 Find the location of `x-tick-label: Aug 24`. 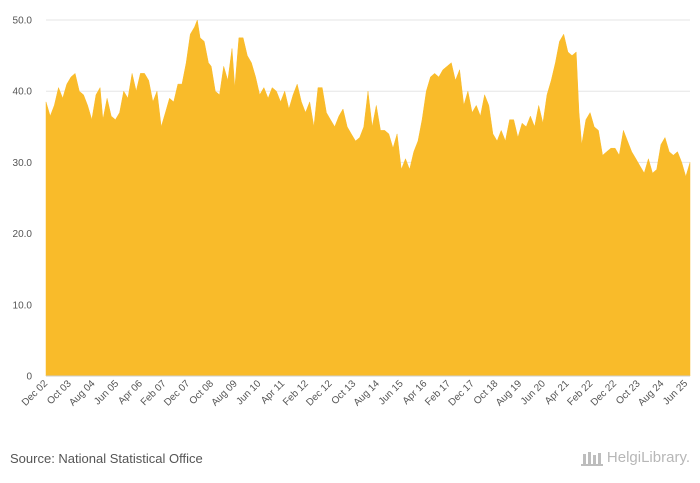

x-tick-label: Aug 24 is located at coordinates (651, 393).